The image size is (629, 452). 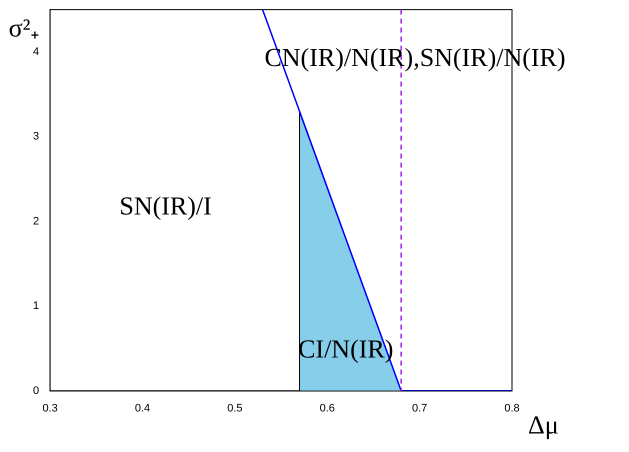 I want to click on x-tick-label: 0.6, so click(x=327, y=408).